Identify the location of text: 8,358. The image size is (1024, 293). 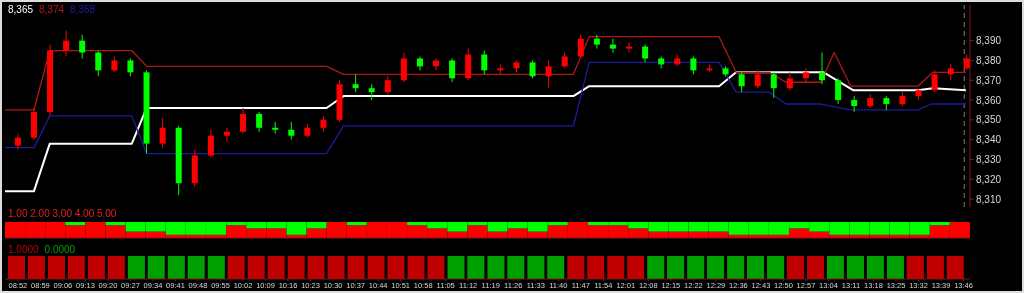
(83, 9).